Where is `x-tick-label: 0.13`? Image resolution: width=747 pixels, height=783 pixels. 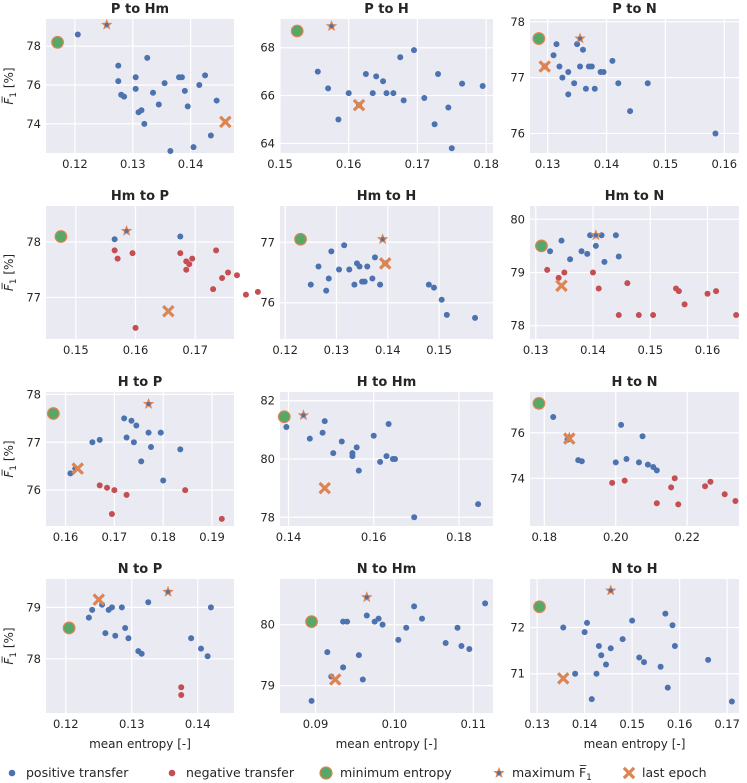 x-tick-label: 0.13 is located at coordinates (548, 164).